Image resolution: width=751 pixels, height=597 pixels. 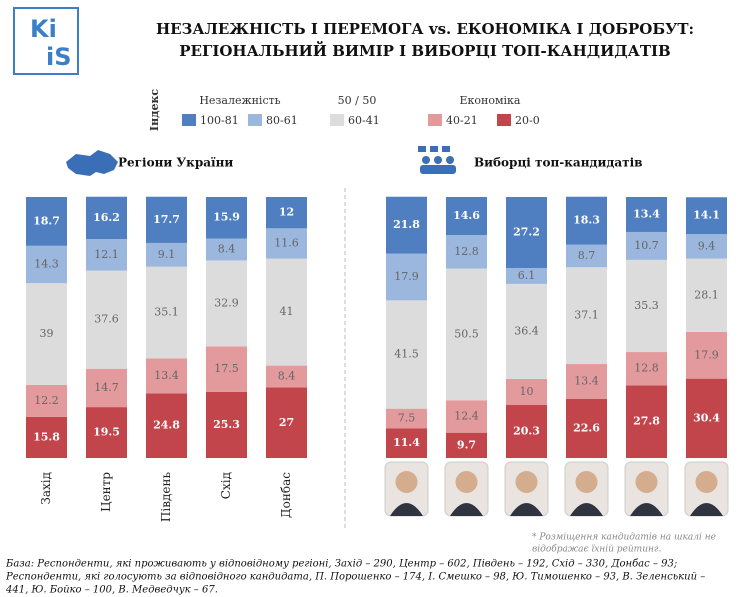 I want to click on legend-group: 50 / 50, so click(x=357, y=100).